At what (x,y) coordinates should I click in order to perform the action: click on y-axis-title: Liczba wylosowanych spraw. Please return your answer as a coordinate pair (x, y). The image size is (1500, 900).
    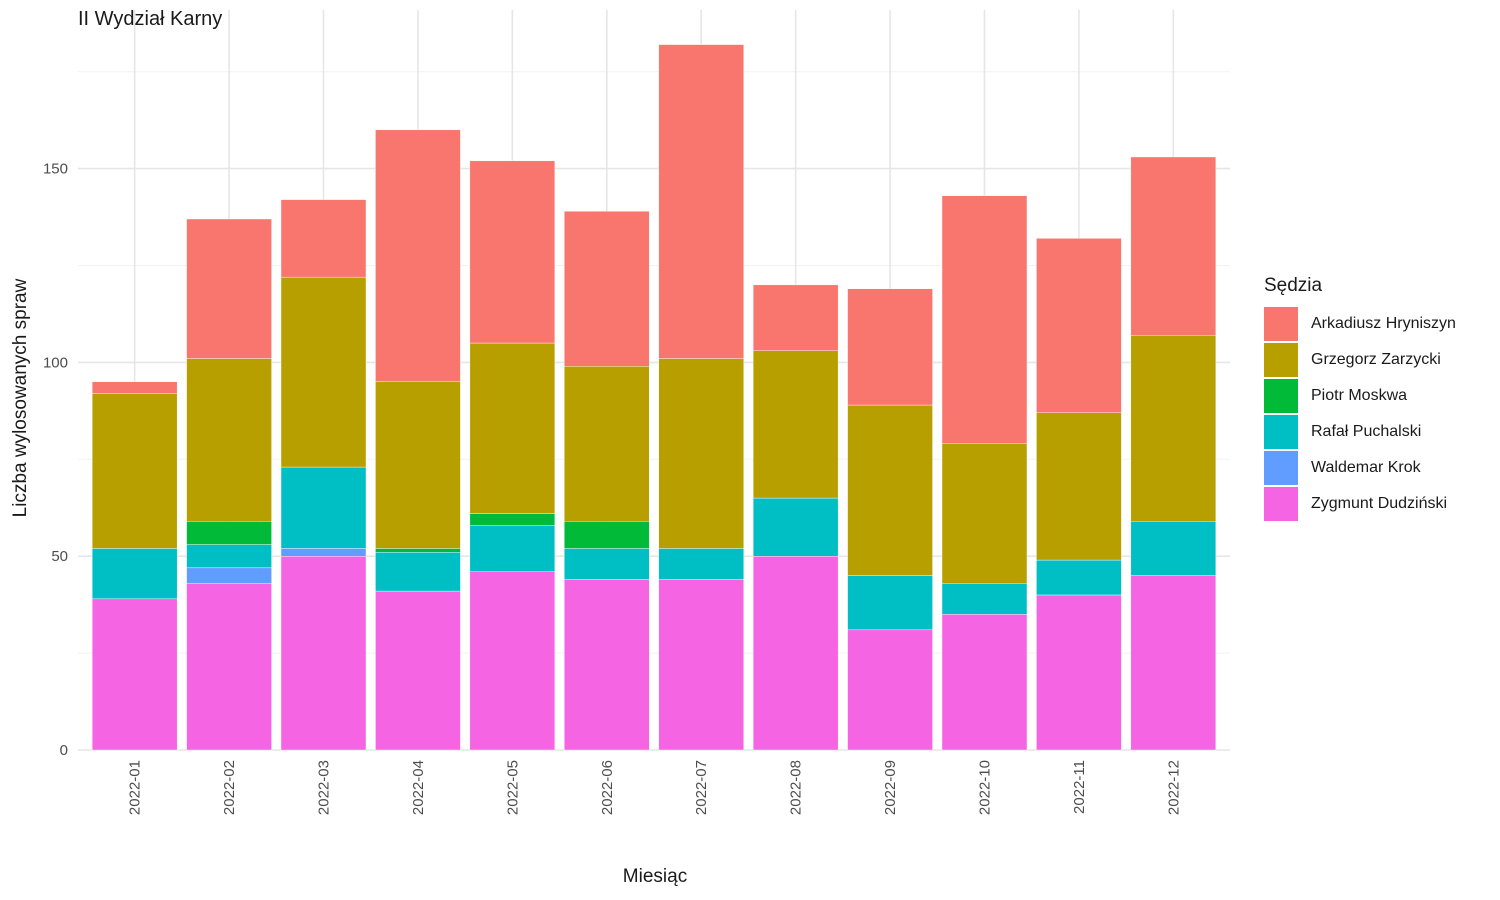
    Looking at the image, I should click on (20, 398).